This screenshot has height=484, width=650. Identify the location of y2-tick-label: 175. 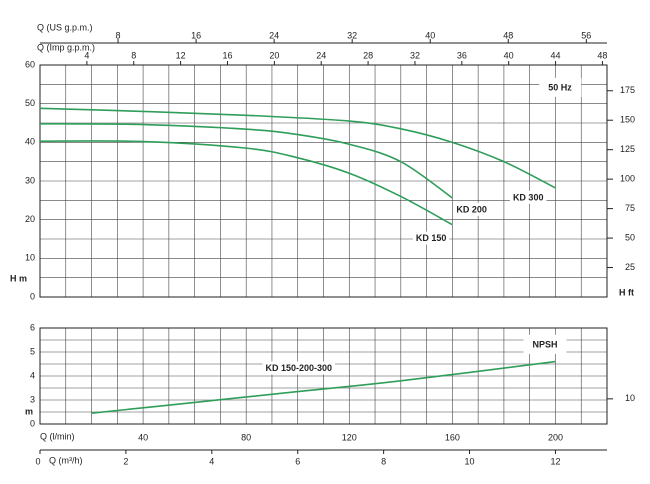
(627, 90).